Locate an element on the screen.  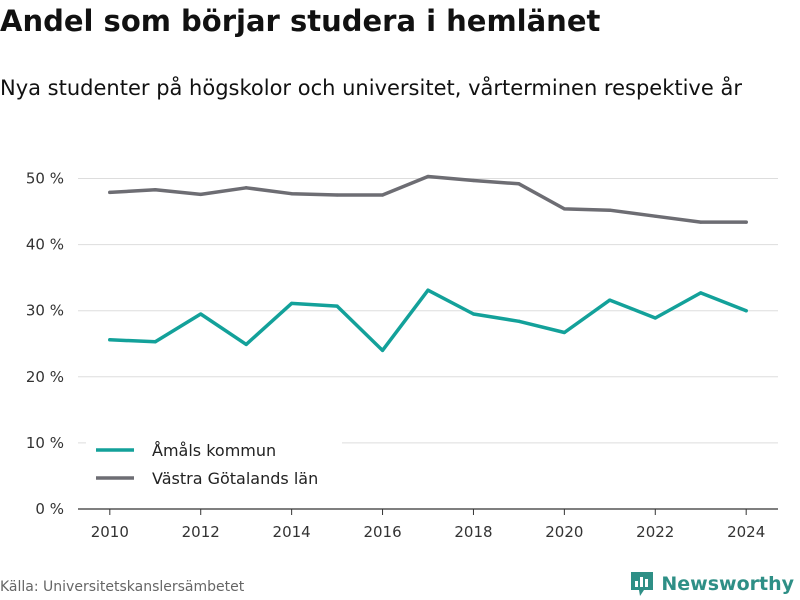
x-tick-label: 2016 is located at coordinates (382, 532).